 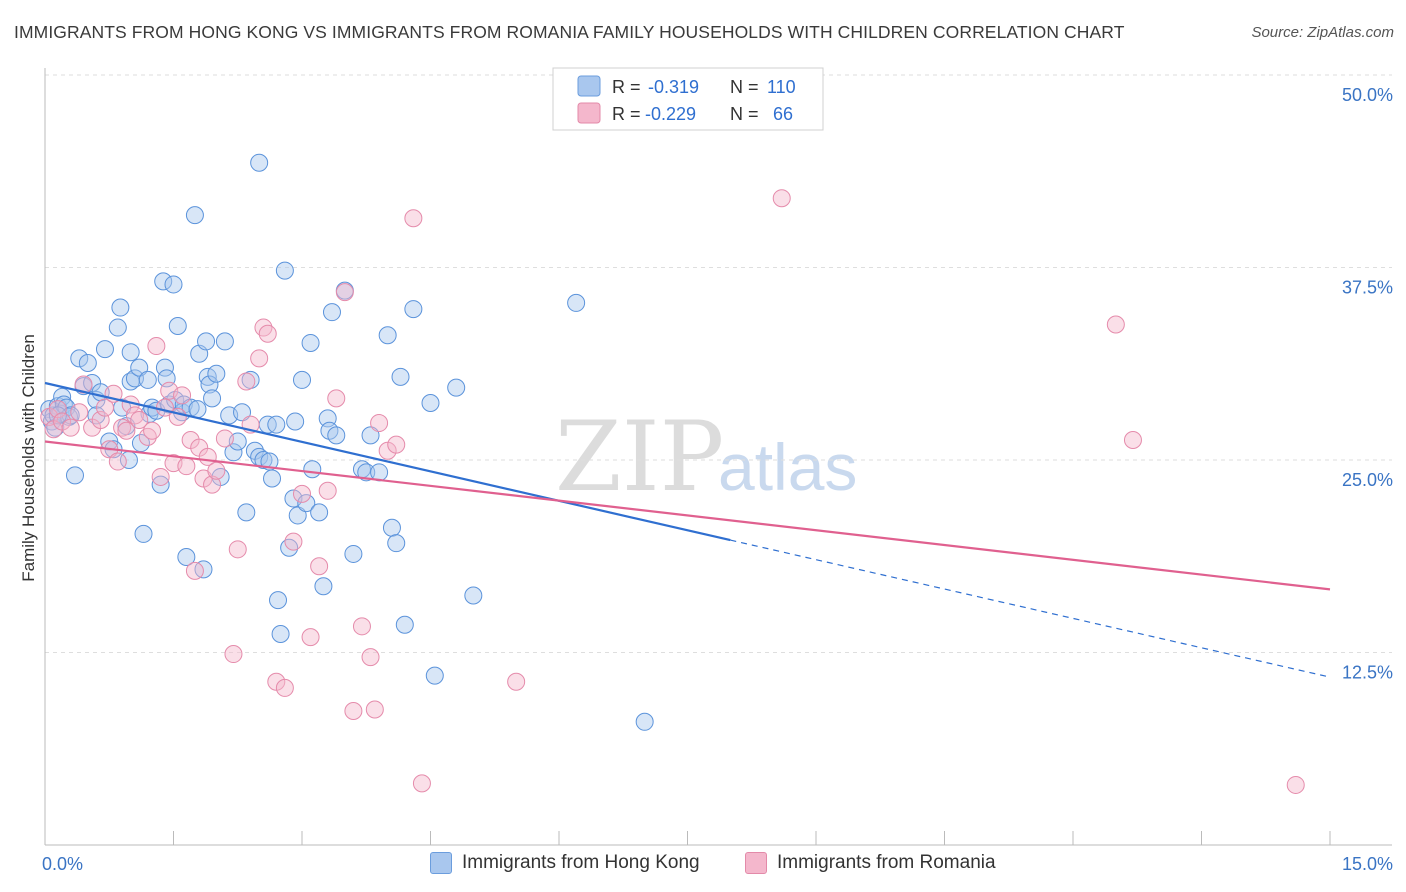 What do you see at coordinates (1367, 480) in the screenshot?
I see `y-tick-label: 25.0%` at bounding box center [1367, 480].